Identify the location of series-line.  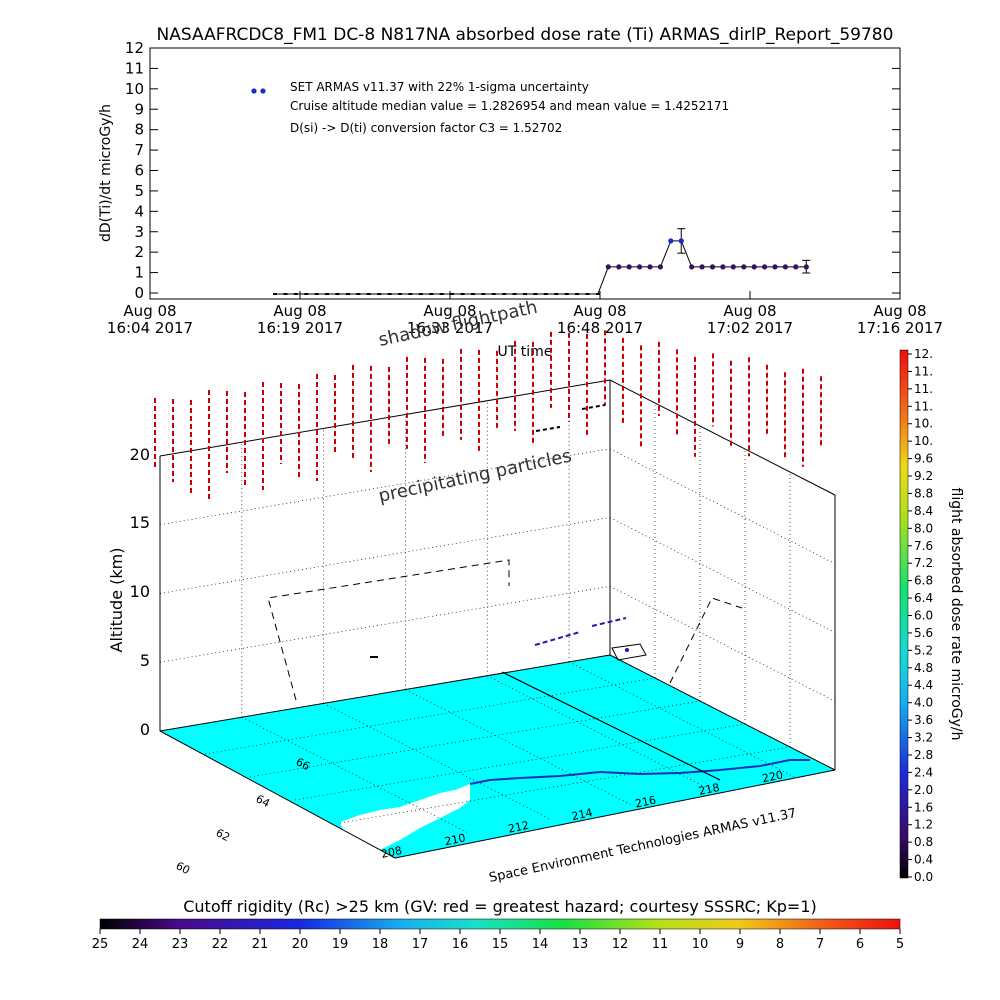
(541, 267).